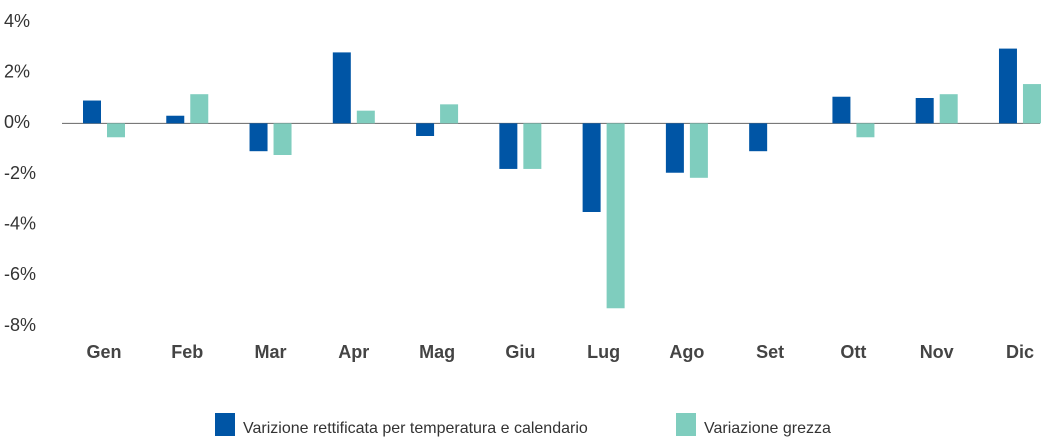 Image resolution: width=1044 pixels, height=440 pixels. What do you see at coordinates (770, 352) in the screenshot?
I see `x-tick-label: Set` at bounding box center [770, 352].